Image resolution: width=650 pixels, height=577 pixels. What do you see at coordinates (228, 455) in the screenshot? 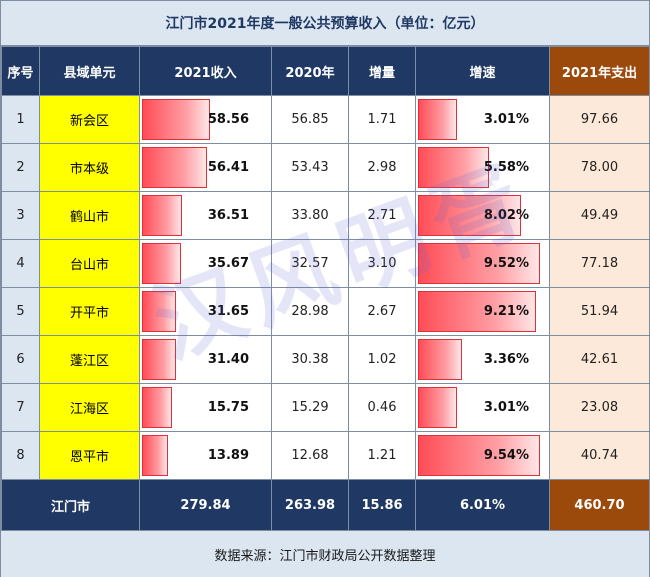
I see `rev2021-value: 13.89` at bounding box center [228, 455].